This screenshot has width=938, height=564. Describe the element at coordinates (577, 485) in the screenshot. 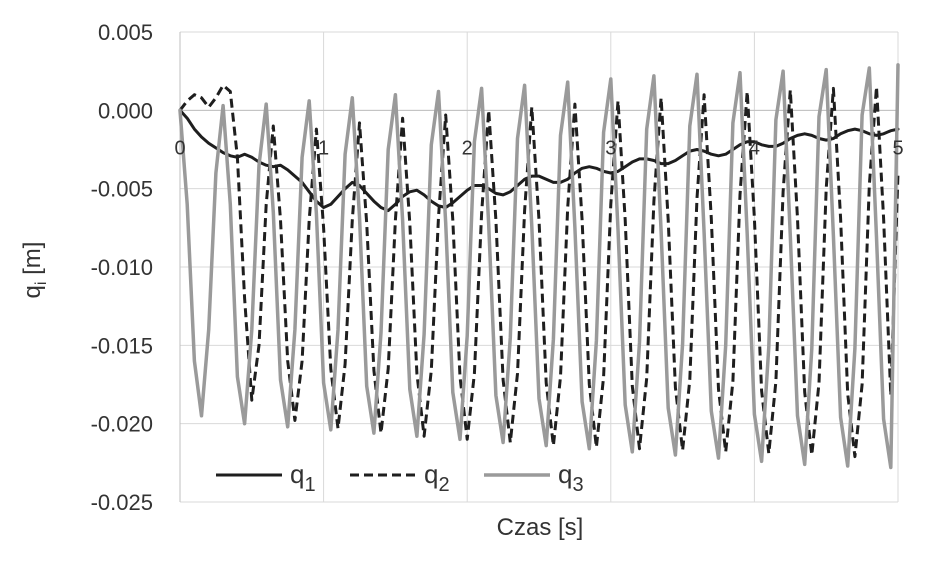

I see `legend-label-sub: 3` at that location.